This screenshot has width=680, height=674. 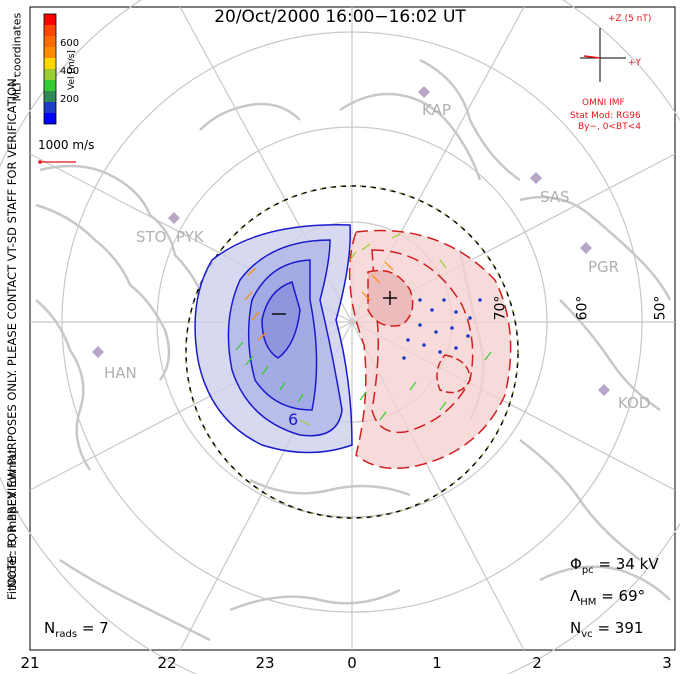 What do you see at coordinates (582, 308) in the screenshot?
I see `latitude-label-60: 60°` at bounding box center [582, 308].